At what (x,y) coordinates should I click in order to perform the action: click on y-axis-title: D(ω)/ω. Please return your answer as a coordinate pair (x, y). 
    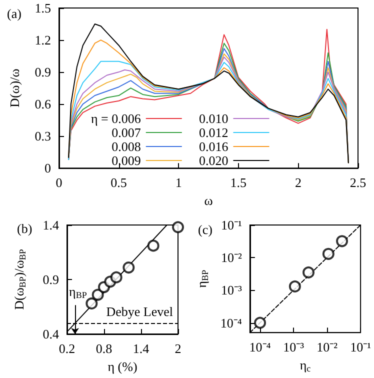
    Looking at the image, I should click on (14, 88).